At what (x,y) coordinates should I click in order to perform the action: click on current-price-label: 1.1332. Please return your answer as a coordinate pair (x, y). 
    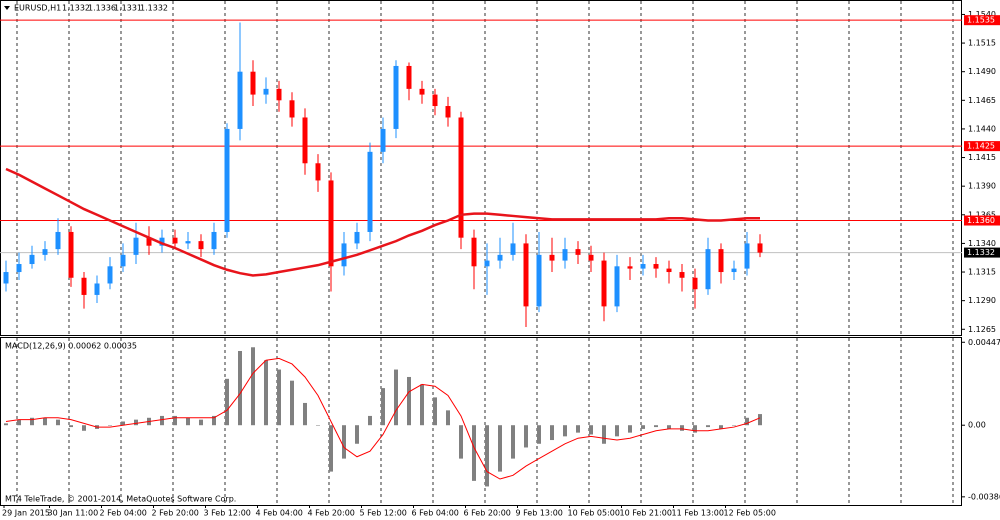
    Looking at the image, I should click on (981, 252).